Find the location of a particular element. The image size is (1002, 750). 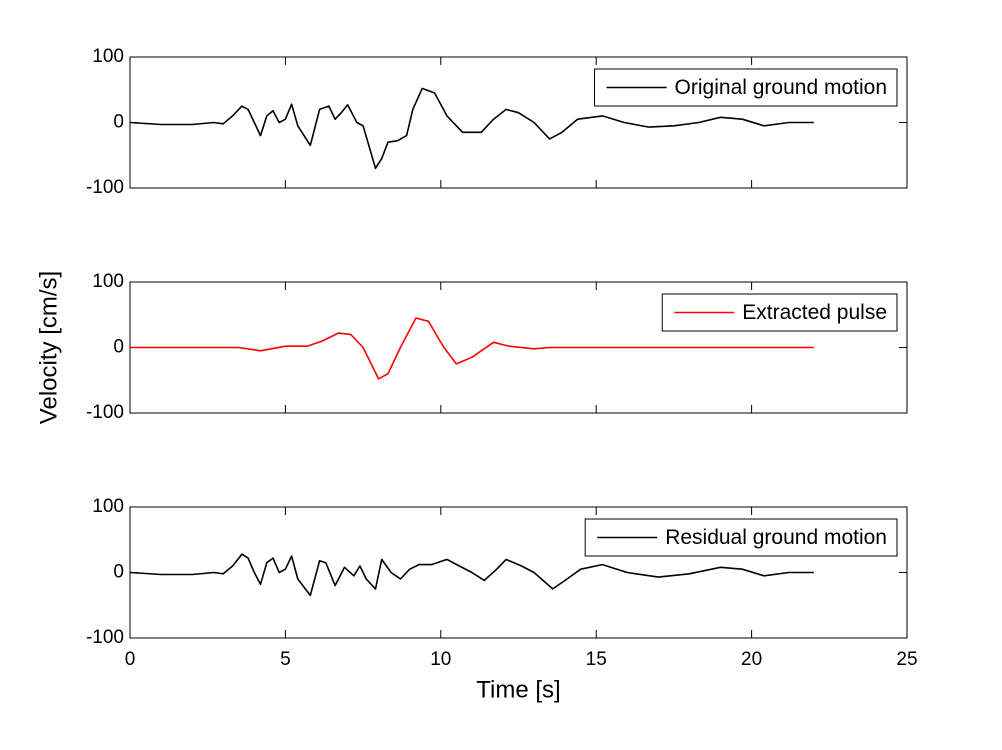

x-tick-label: 0 is located at coordinates (130, 659).